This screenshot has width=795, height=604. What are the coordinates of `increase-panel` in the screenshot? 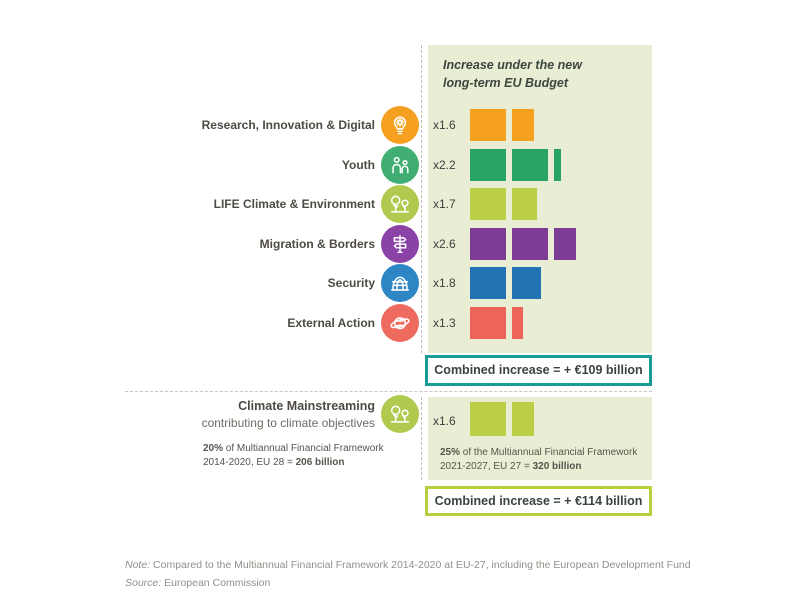 It's located at (540, 199).